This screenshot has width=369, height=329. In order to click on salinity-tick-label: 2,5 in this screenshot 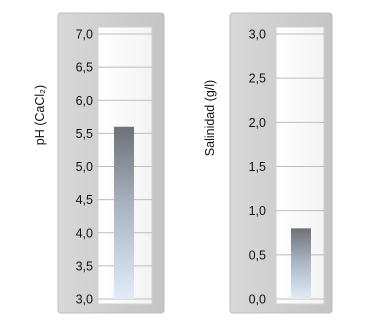, I will do `click(257, 79)`.